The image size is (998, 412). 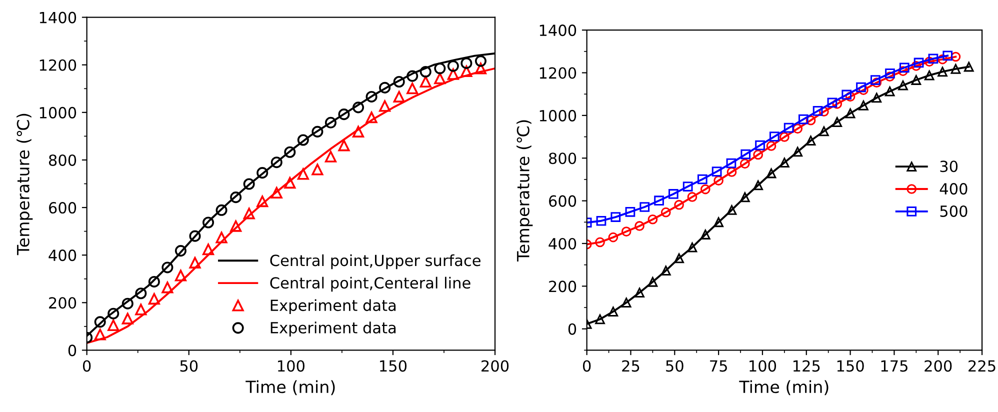 What do you see at coordinates (333, 306) in the screenshot?
I see `legend-label: Experiment data` at bounding box center [333, 306].